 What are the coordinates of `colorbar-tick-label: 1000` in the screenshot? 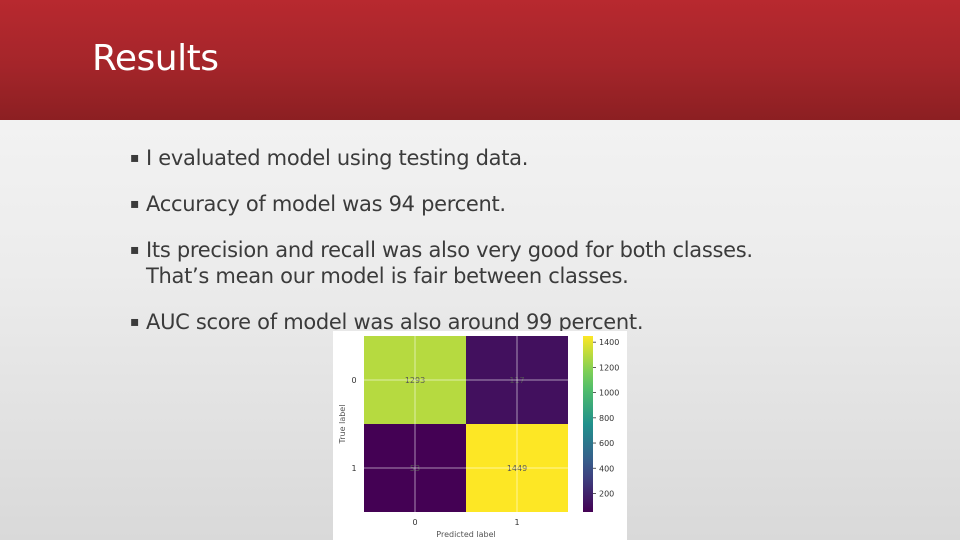 It's located at (609, 393).